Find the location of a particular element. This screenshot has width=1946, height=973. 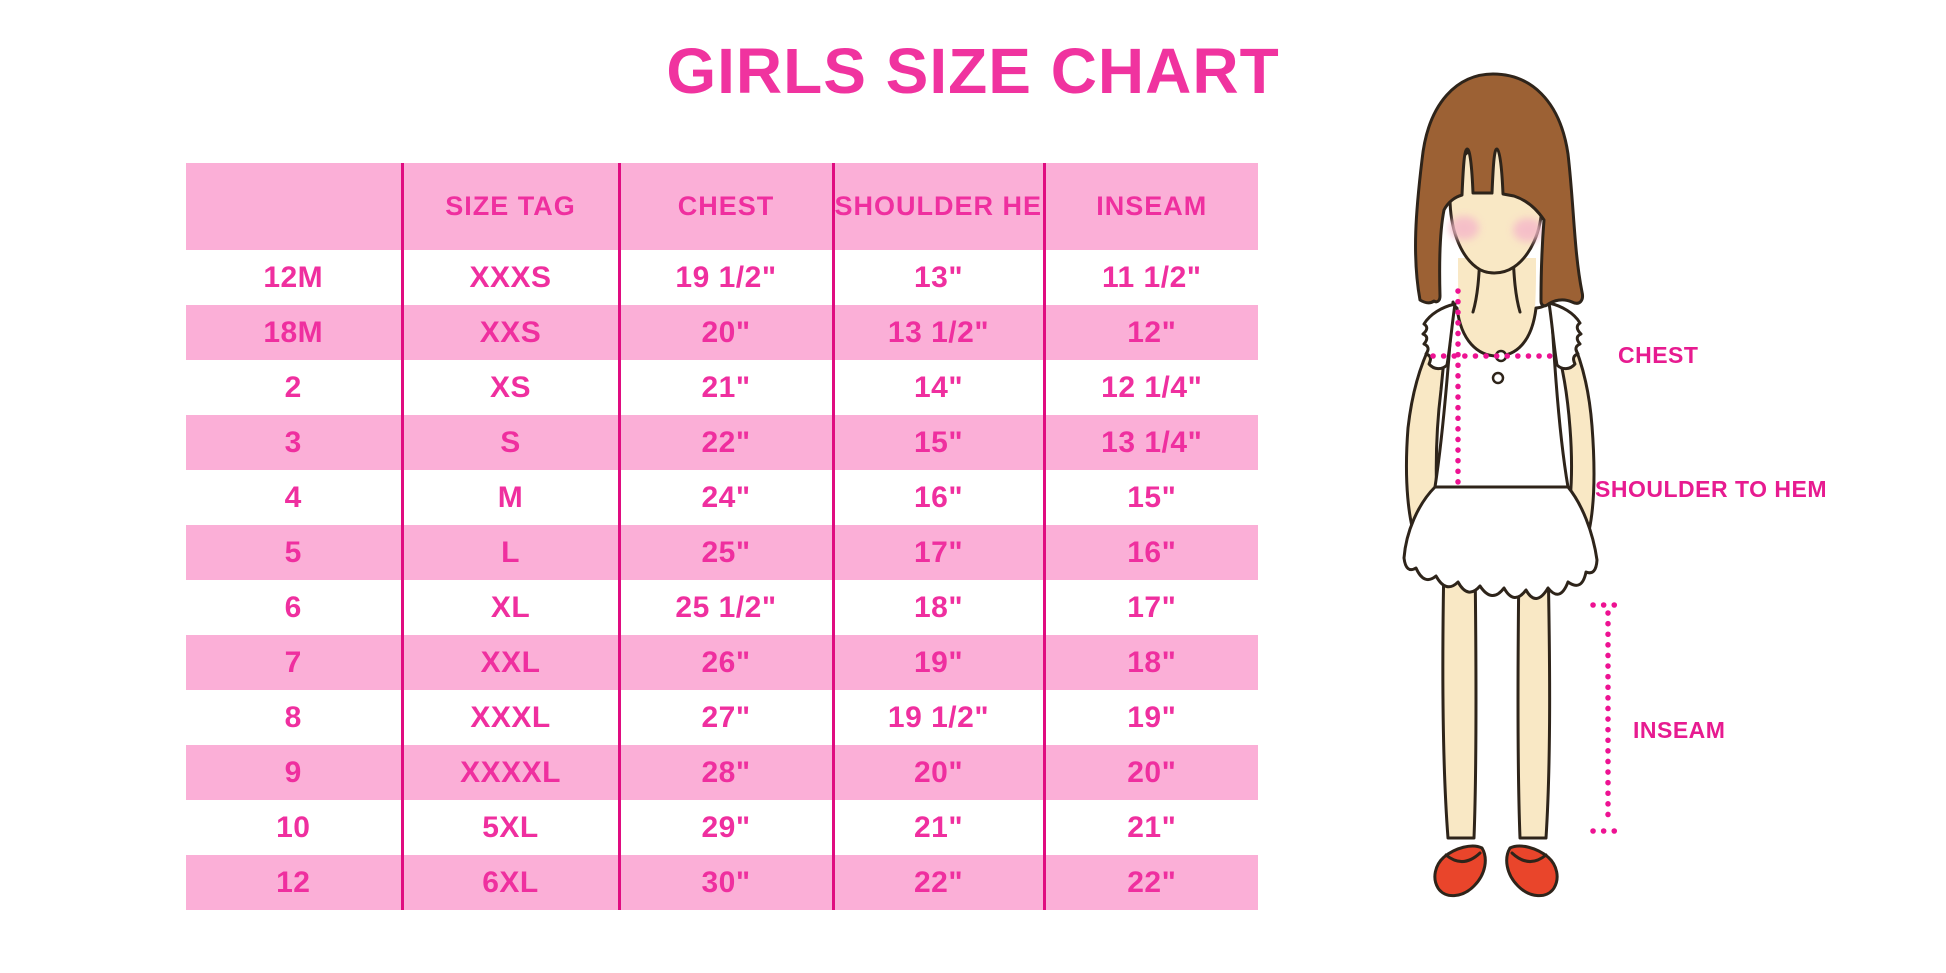

table-header: SIZE TAG CHEST SHOULDER HEM INSEAM is located at coordinates (722, 206).